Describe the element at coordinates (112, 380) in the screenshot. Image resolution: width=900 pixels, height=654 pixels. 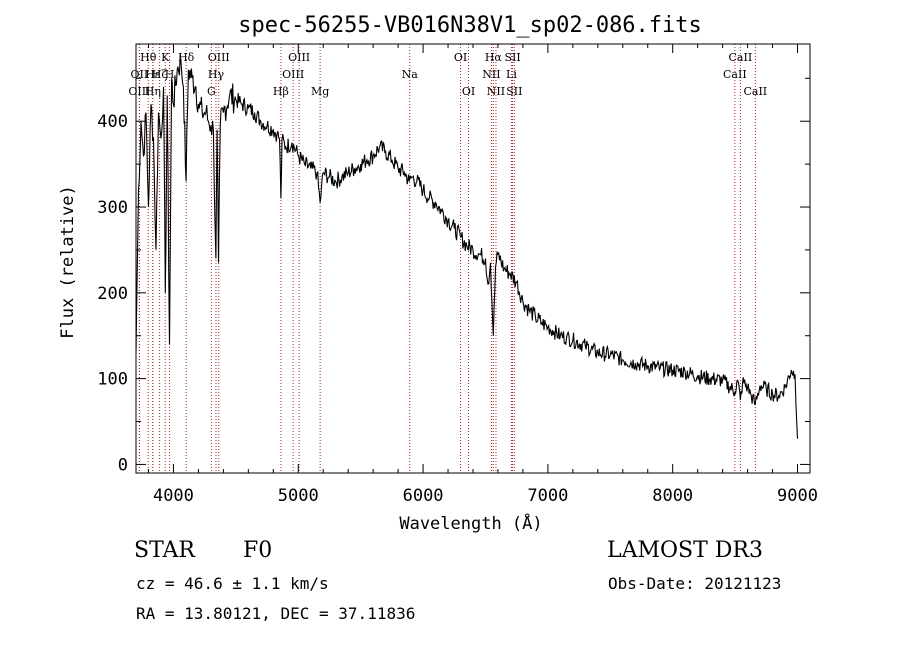
I see `y-tick-label: 100` at that location.